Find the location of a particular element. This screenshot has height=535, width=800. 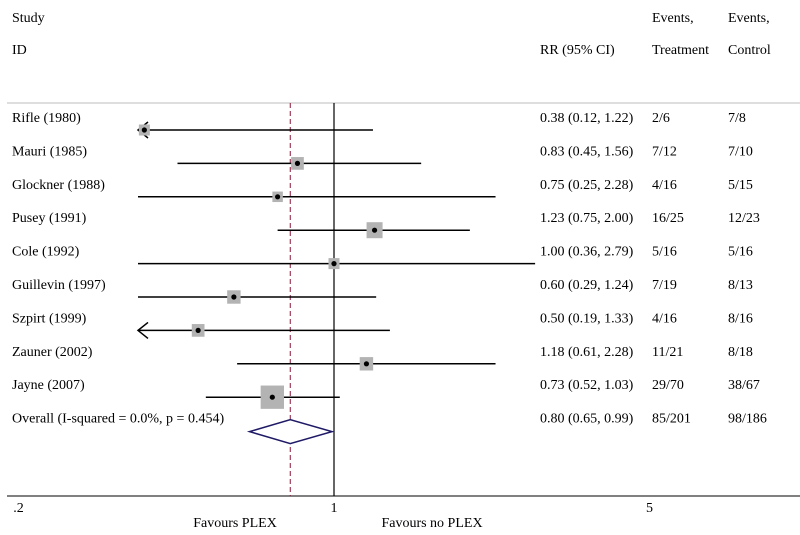

header-control: Control is located at coordinates (749, 50).